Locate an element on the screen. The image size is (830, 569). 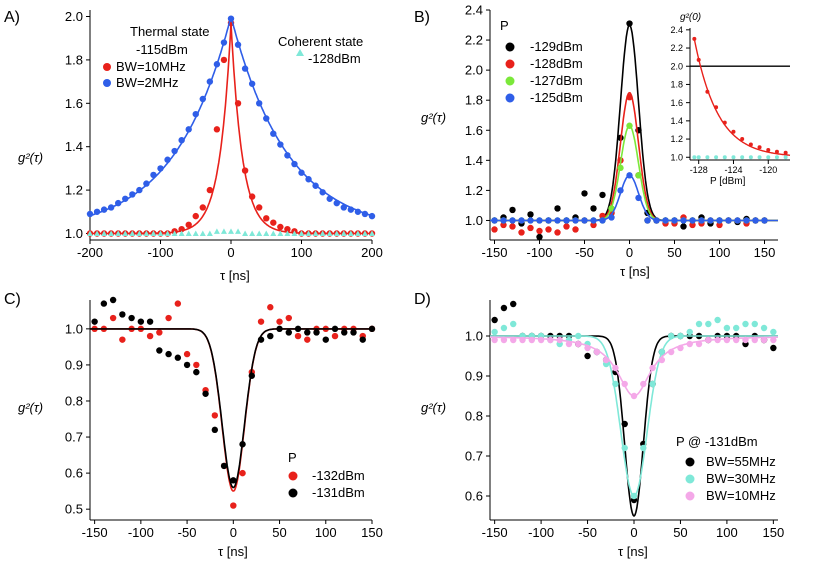
panel-b-legend-label-1: -128dBm is located at coordinates (556, 63).